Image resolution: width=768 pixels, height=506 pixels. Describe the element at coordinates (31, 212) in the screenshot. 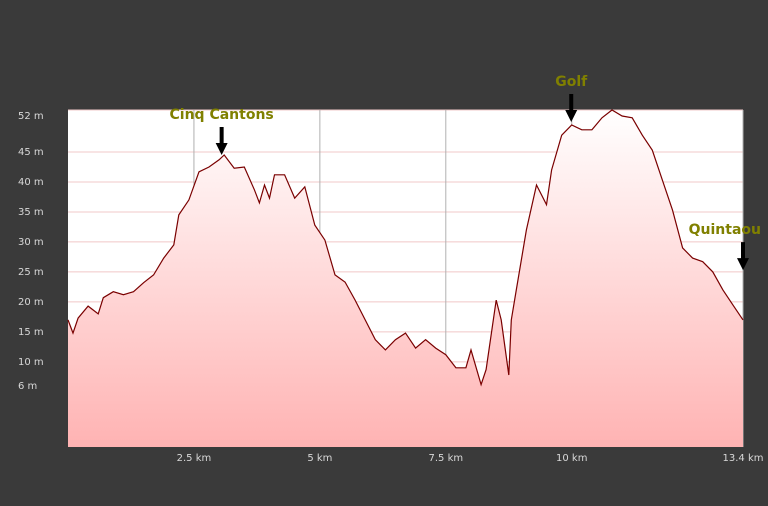

I see `y-tick-label: 35 m` at that location.